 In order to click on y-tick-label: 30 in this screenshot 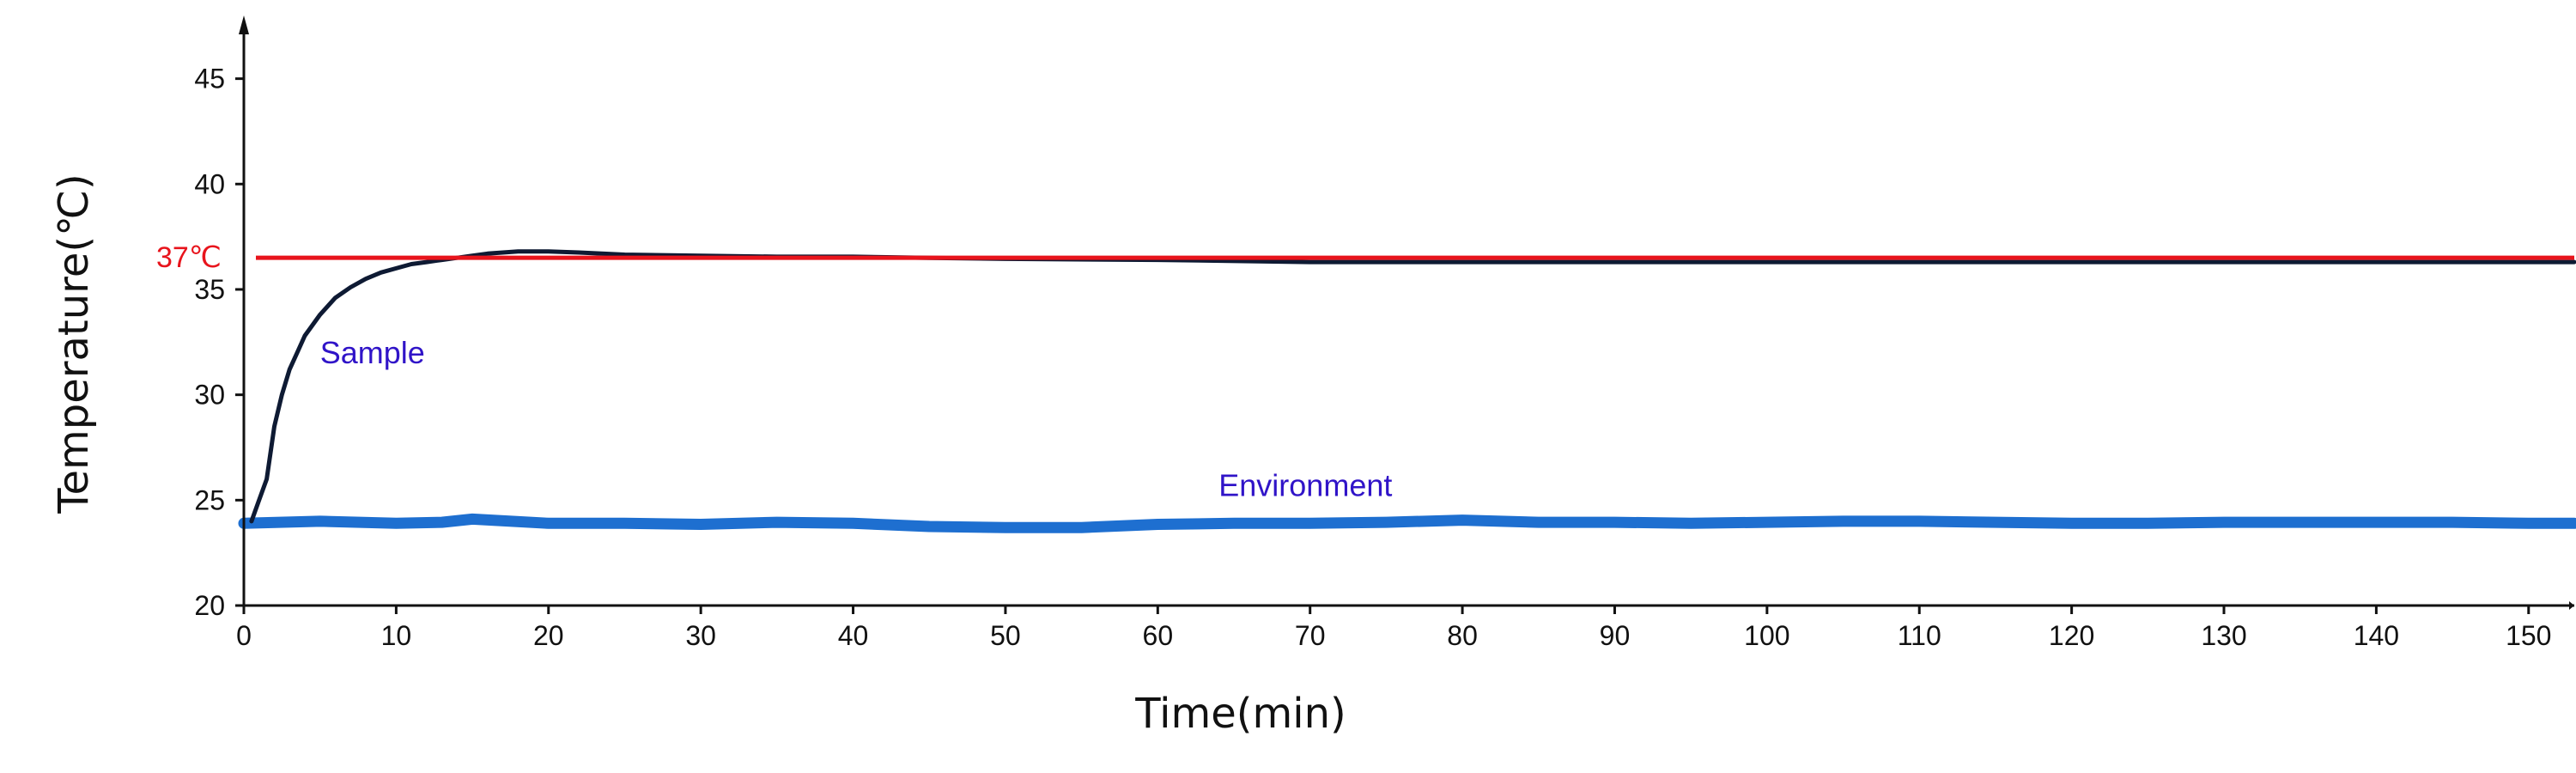, I will do `click(209, 395)`.